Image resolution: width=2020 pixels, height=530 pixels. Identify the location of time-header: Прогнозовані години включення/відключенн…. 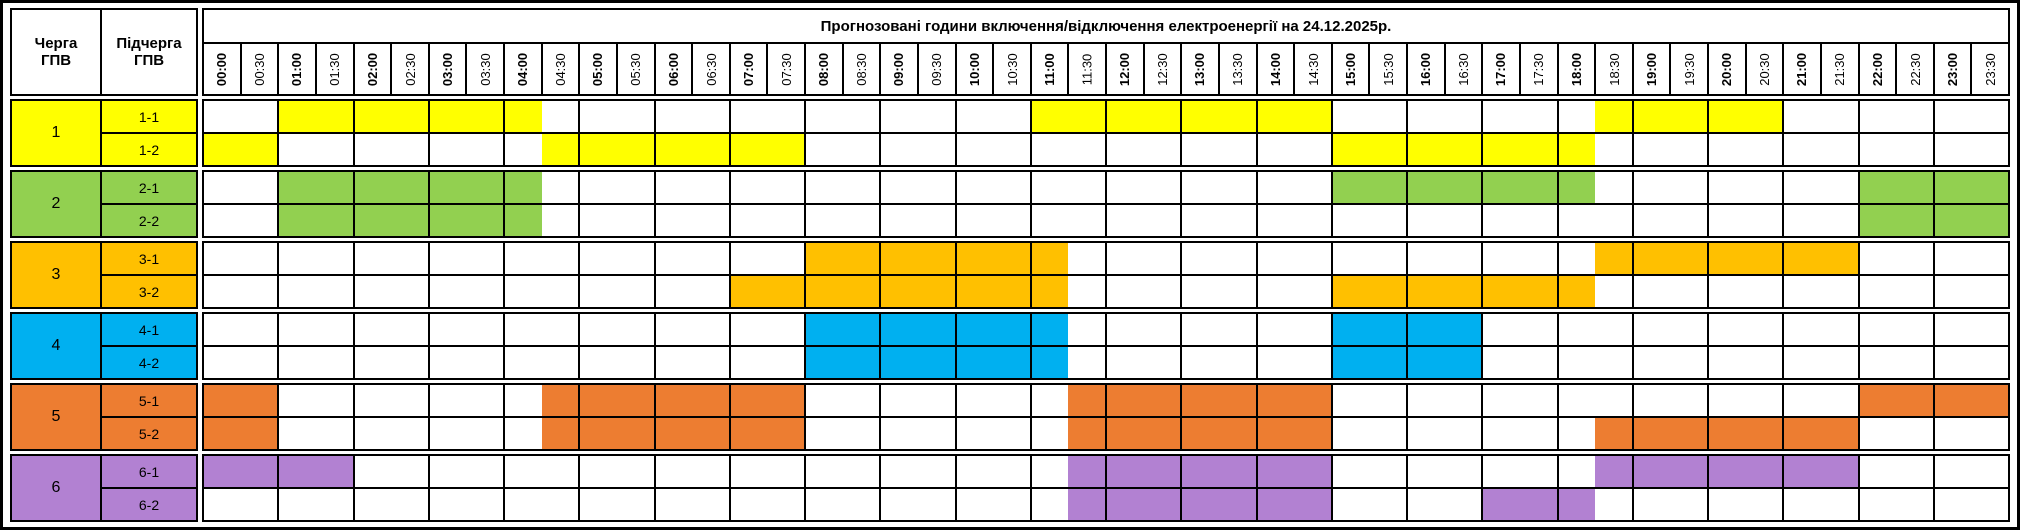
(1106, 52).